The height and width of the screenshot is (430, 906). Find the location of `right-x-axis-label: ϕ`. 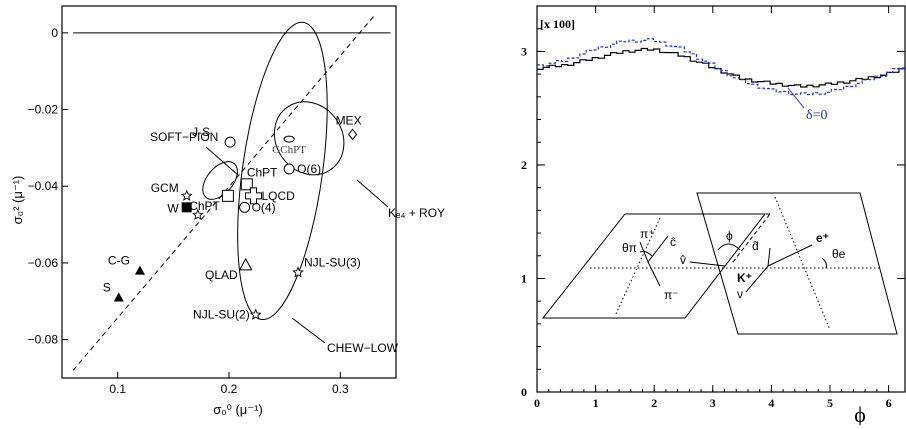

right-x-axis-label: ϕ is located at coordinates (860, 413).